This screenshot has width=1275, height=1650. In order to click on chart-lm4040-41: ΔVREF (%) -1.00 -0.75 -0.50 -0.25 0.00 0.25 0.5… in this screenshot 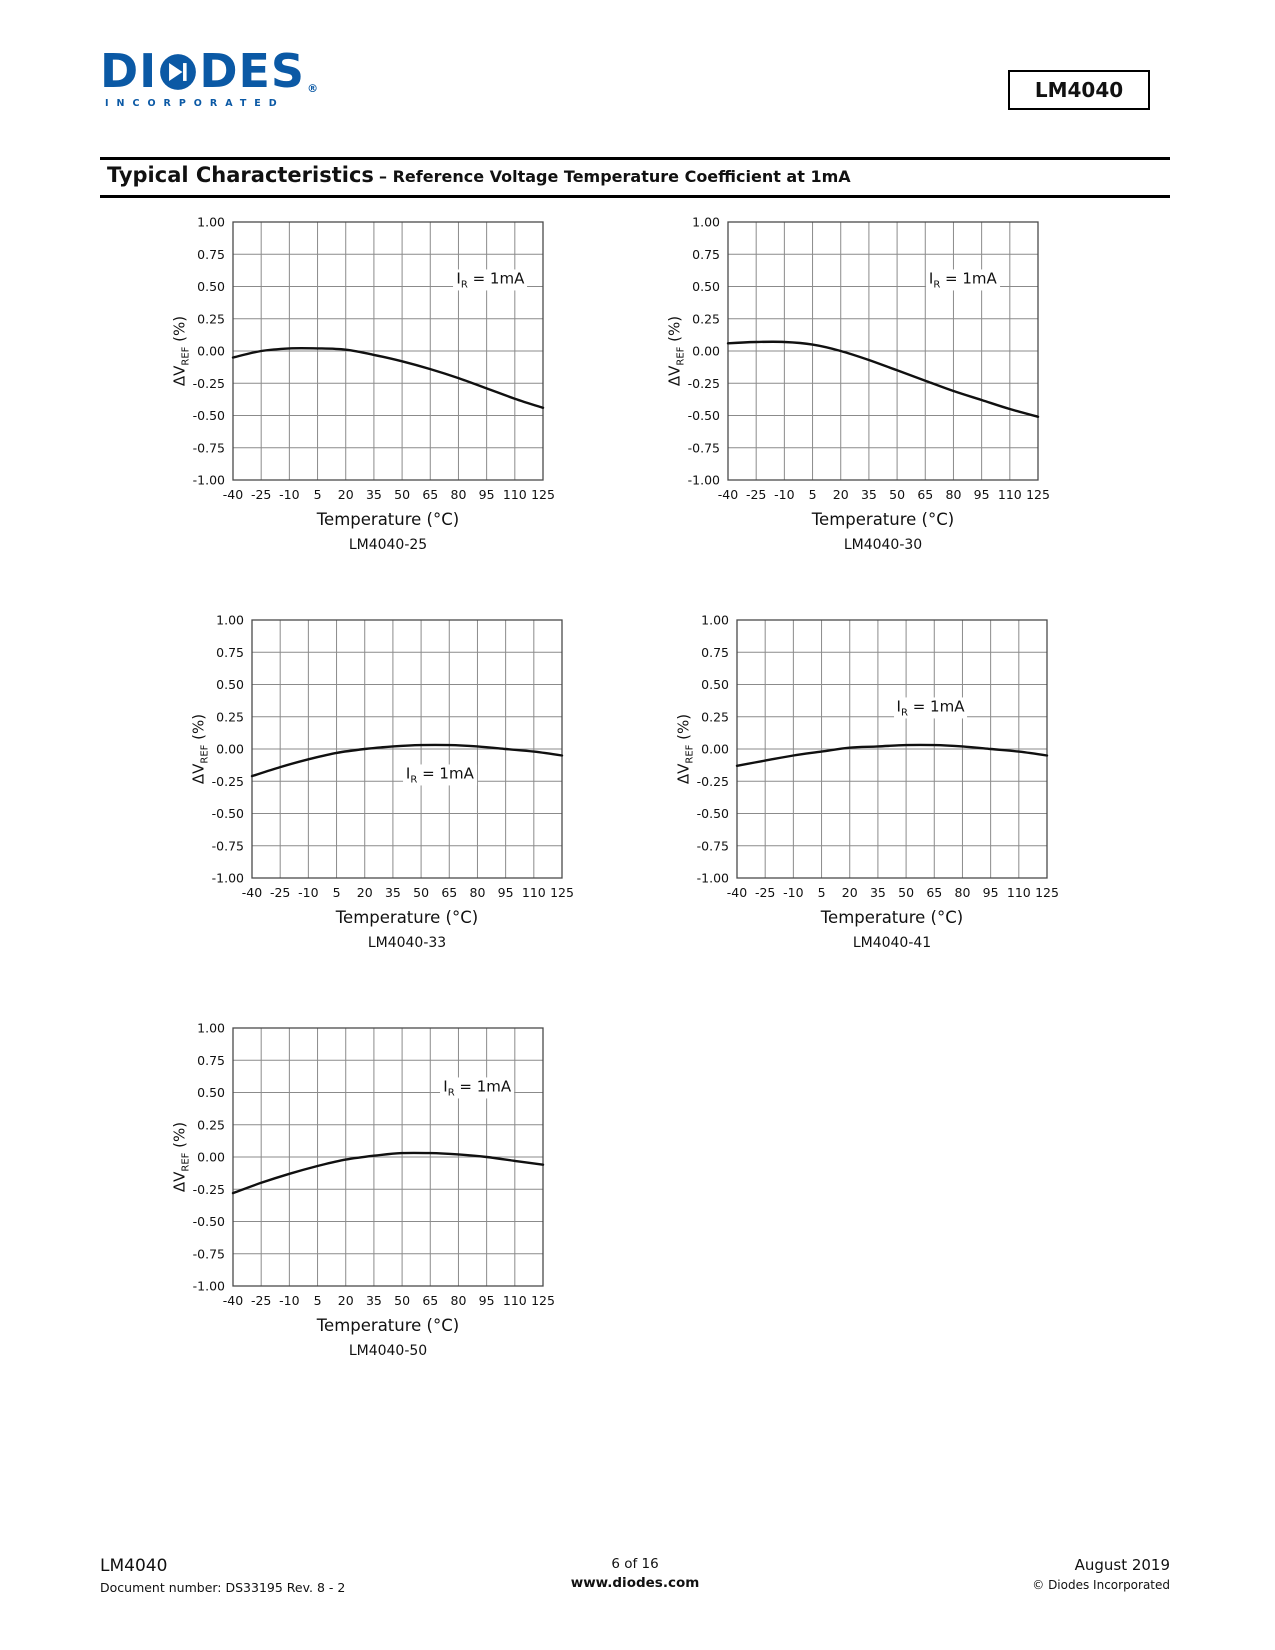, I will do `click(878, 786)`.